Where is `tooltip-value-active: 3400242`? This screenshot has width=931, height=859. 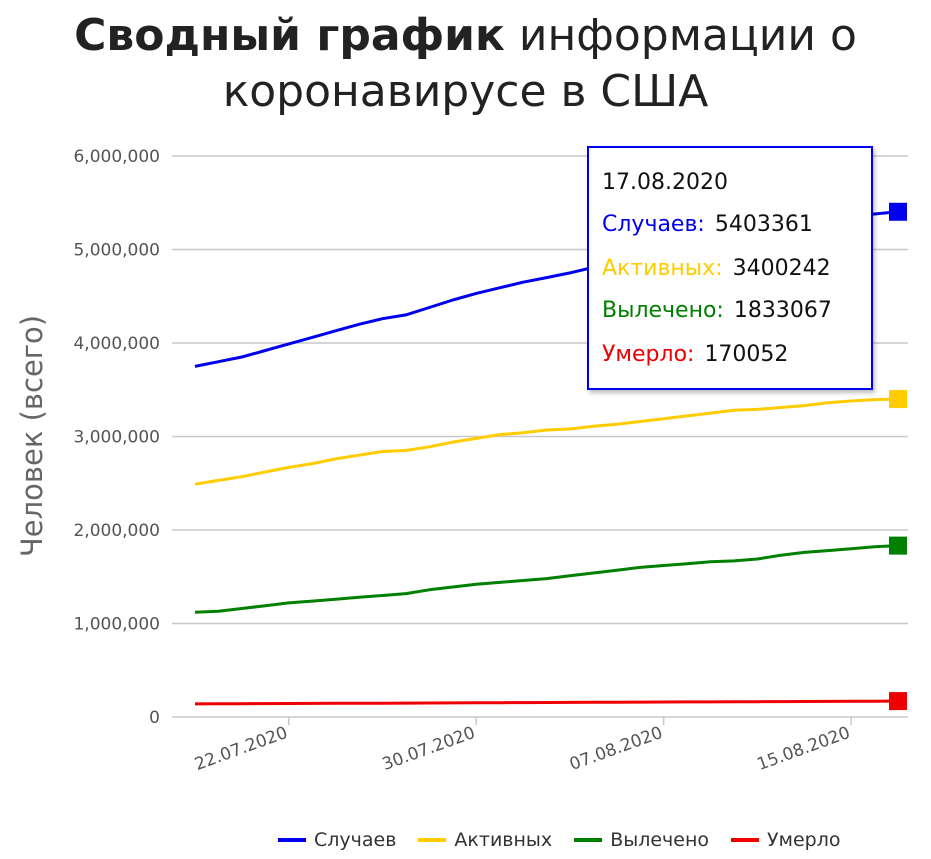
tooltip-value-active: 3400242 is located at coordinates (781, 268).